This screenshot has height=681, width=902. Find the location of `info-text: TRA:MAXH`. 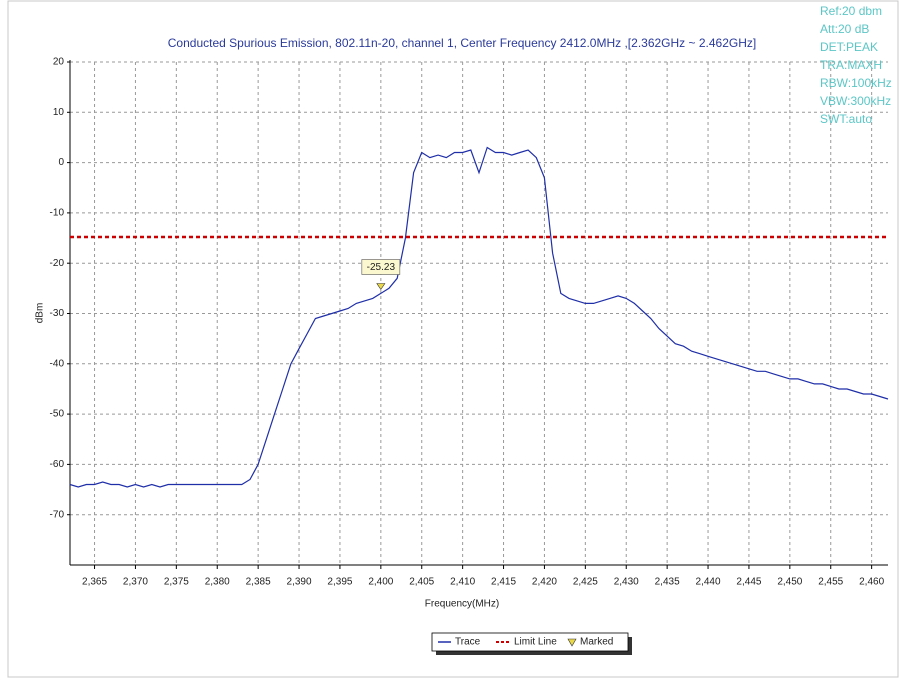

info-text: TRA:MAXH is located at coordinates (851, 65).